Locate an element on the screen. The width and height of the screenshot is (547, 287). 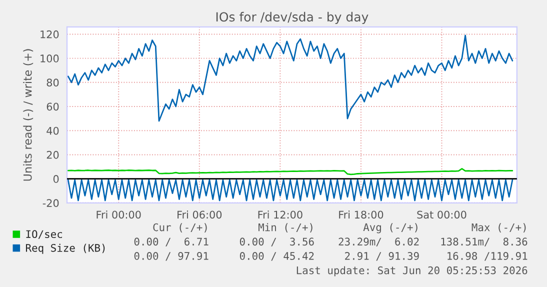
text: 2.91 / 91.39 is located at coordinates (382, 256).